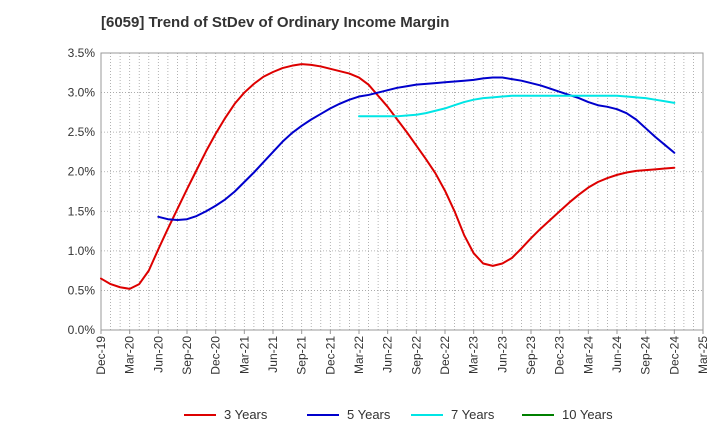 This screenshot has height=445, width=720. Describe the element at coordinates (369, 414) in the screenshot. I see `legend-label-5-years: 5 Years` at that location.